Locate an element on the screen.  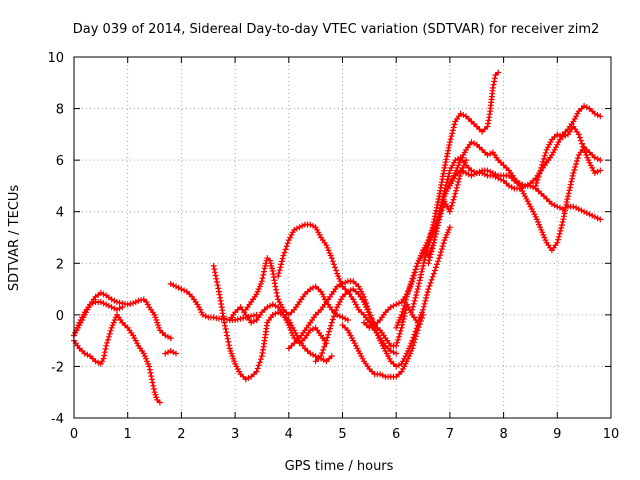
x-tick-label: 2 is located at coordinates (181, 434).